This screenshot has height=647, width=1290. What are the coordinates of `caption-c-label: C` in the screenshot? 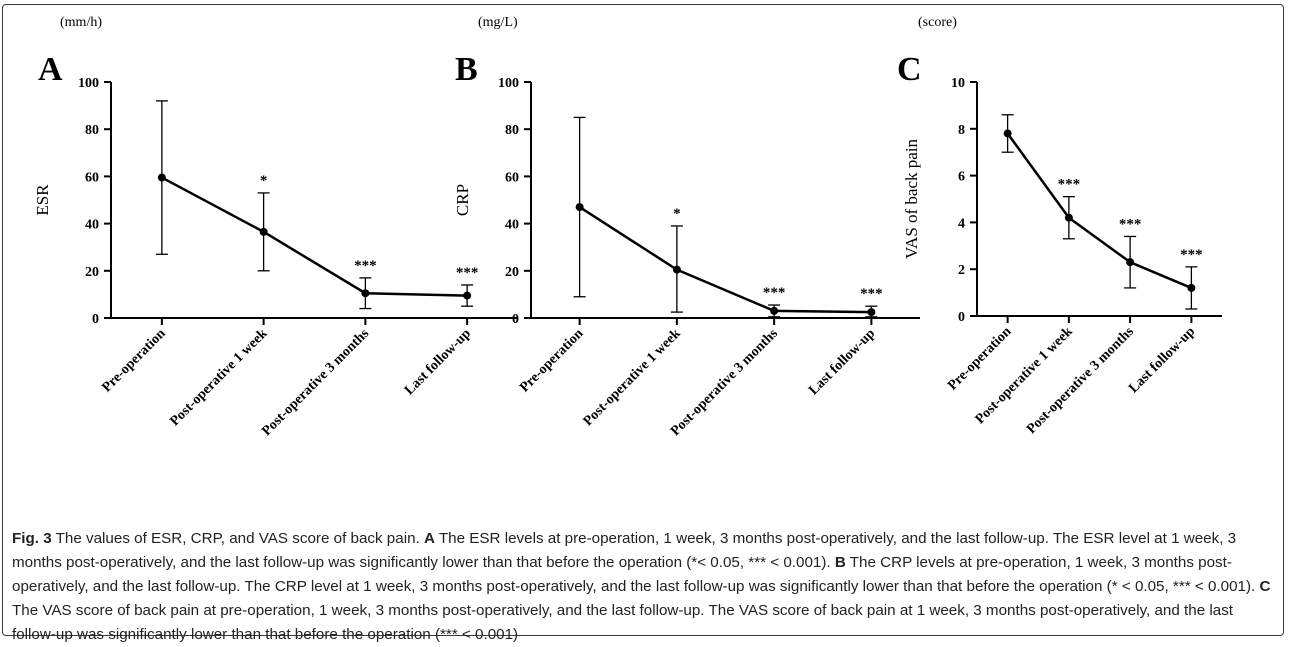 It's located at (1265, 586).